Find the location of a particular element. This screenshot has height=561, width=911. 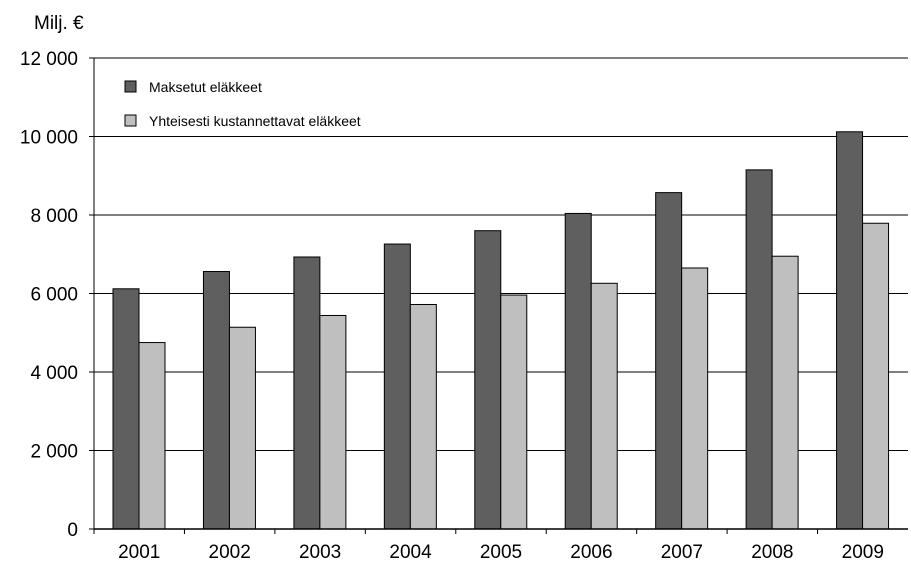

bar-yhteisesti-2007 is located at coordinates (695, 398).